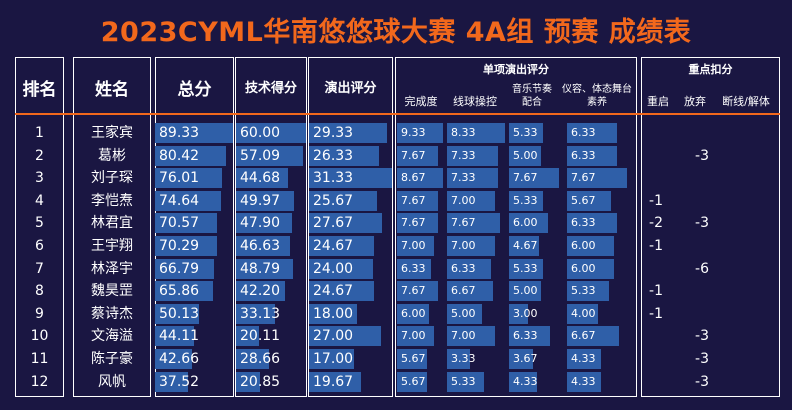 The width and height of the screenshot is (792, 410). I want to click on name-cell: 刘子琛, so click(112, 178).